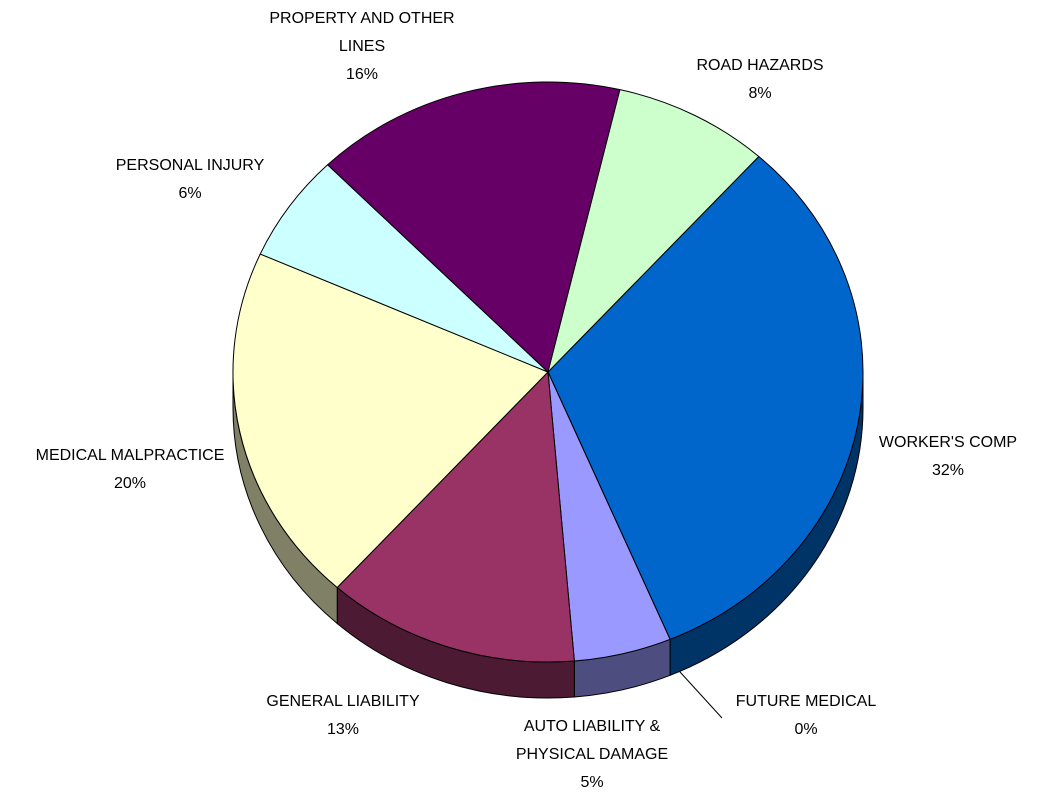 Image resolution: width=1037 pixels, height=797 pixels. I want to click on value-label: 16%, so click(362, 74).